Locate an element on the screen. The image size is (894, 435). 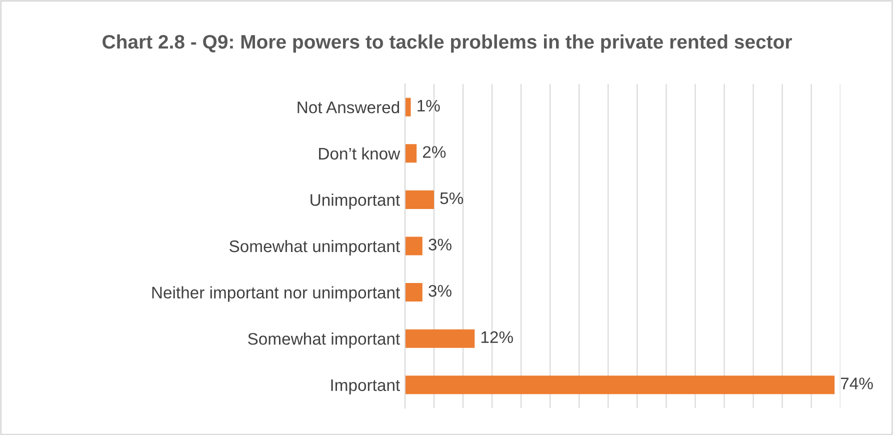
y-tick-label: Don’t know is located at coordinates (359, 153).